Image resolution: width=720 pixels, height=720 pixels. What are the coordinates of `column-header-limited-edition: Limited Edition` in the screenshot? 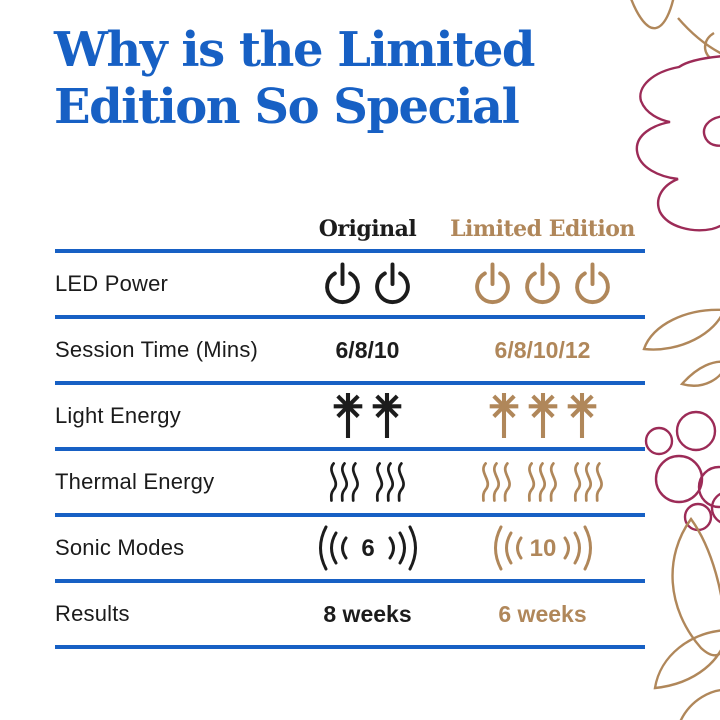 It's located at (542, 229).